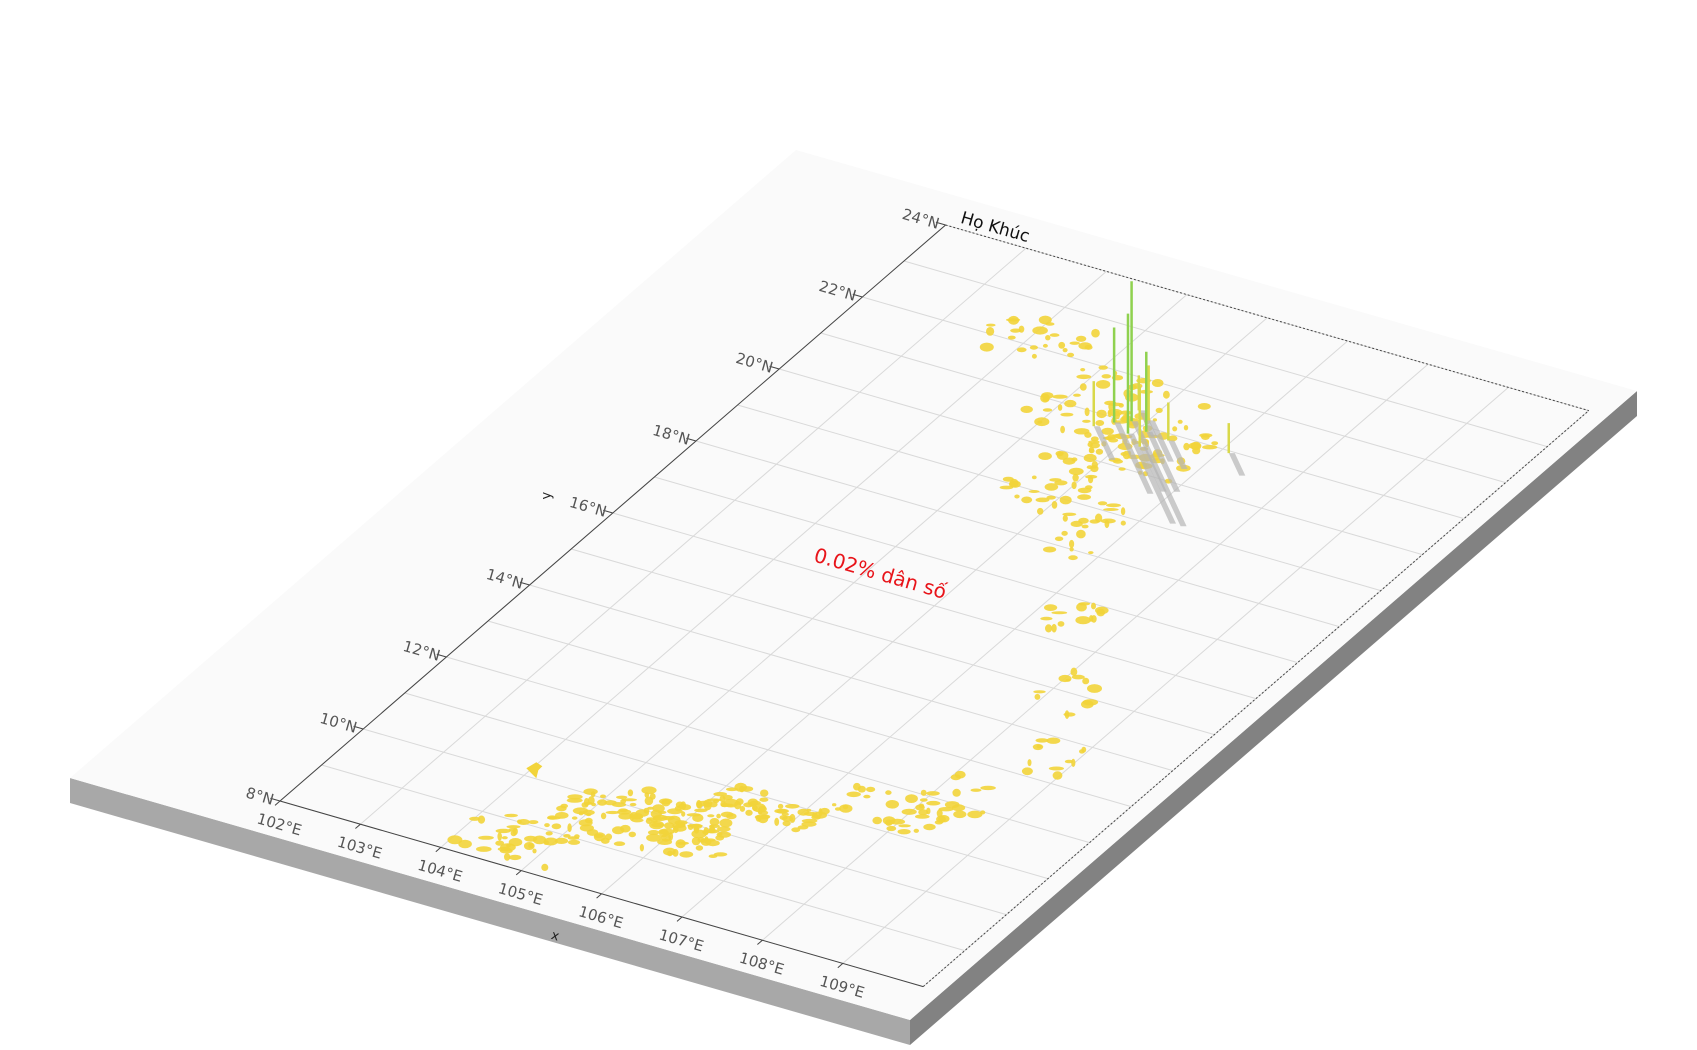 This screenshot has height=1050, width=1697. I want to click on parallel-line, so click(851, 678).